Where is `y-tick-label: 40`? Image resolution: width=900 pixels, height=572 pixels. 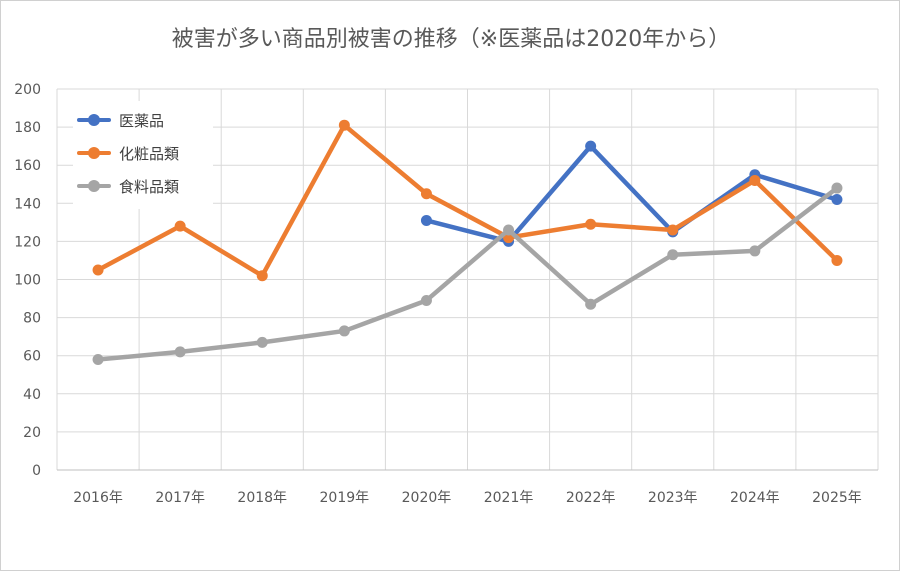
y-tick-label: 40 is located at coordinates (32, 395).